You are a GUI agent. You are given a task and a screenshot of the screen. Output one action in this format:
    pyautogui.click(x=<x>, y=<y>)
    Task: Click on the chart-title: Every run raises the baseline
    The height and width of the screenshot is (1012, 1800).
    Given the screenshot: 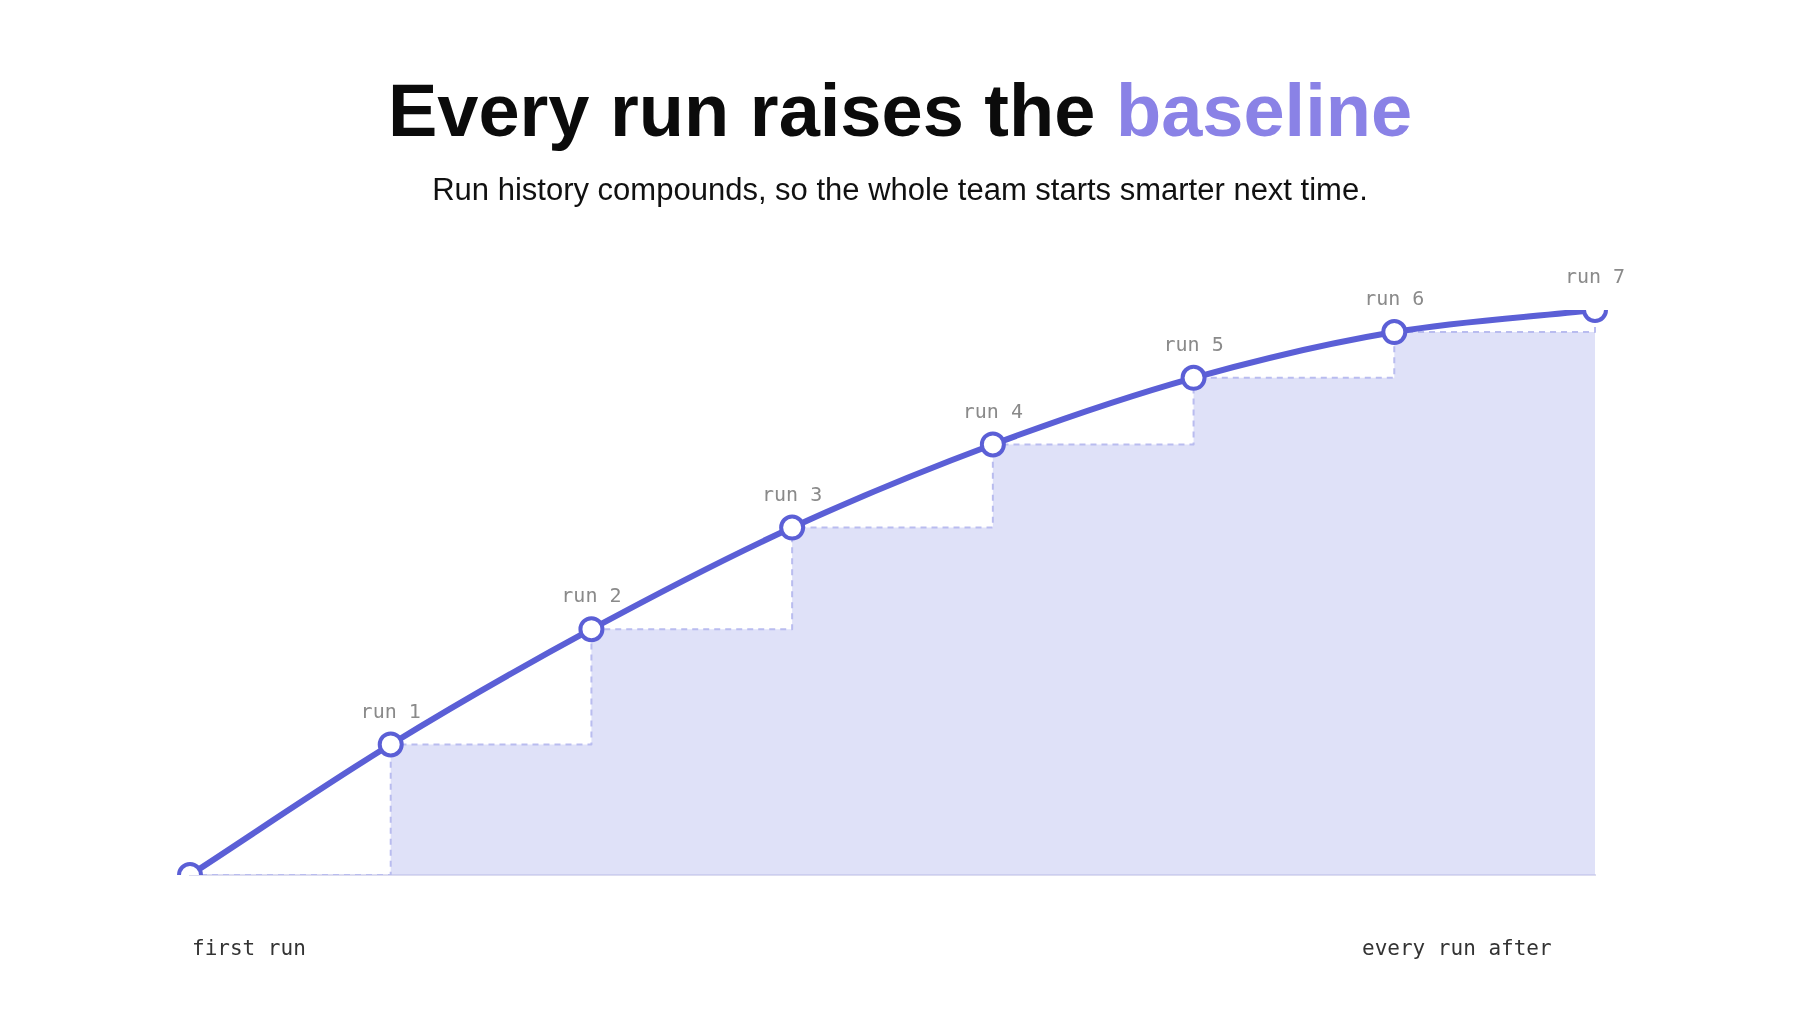 What is the action you would take?
    pyautogui.click(x=900, y=110)
    